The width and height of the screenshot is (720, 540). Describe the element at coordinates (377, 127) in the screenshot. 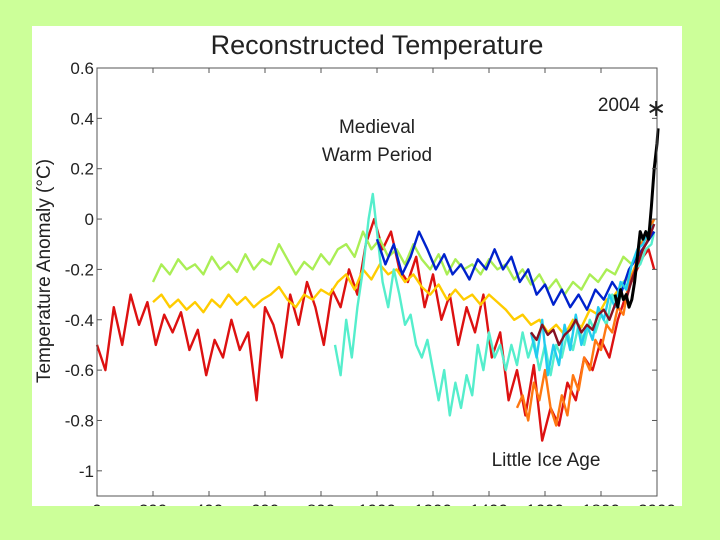

I see `medieval-annotation-line1: Medieval` at that location.